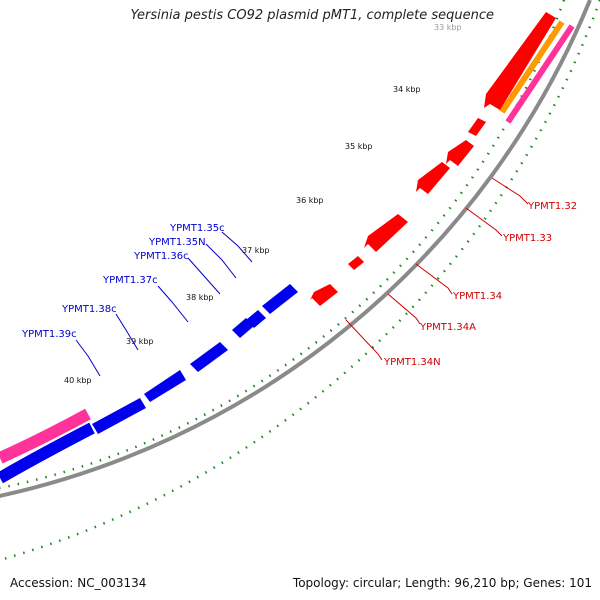 Image resolution: width=600 pixels, height=600 pixels. I want to click on gene-label-ypmt1-32: YPMT1.32, so click(552, 206).